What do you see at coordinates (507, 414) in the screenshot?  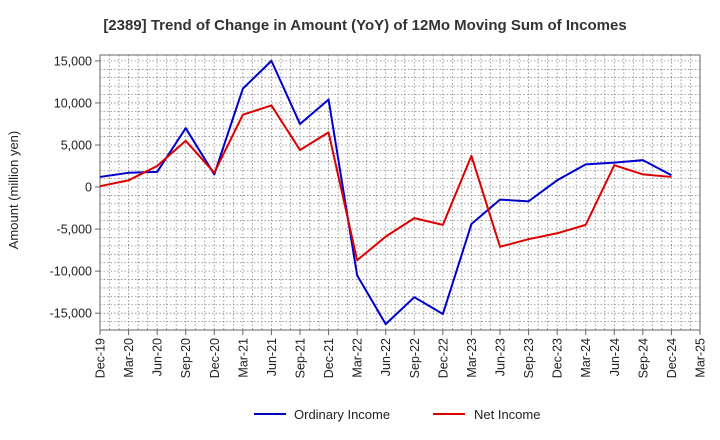 I see `legend-label-net-income: Net Income` at bounding box center [507, 414].